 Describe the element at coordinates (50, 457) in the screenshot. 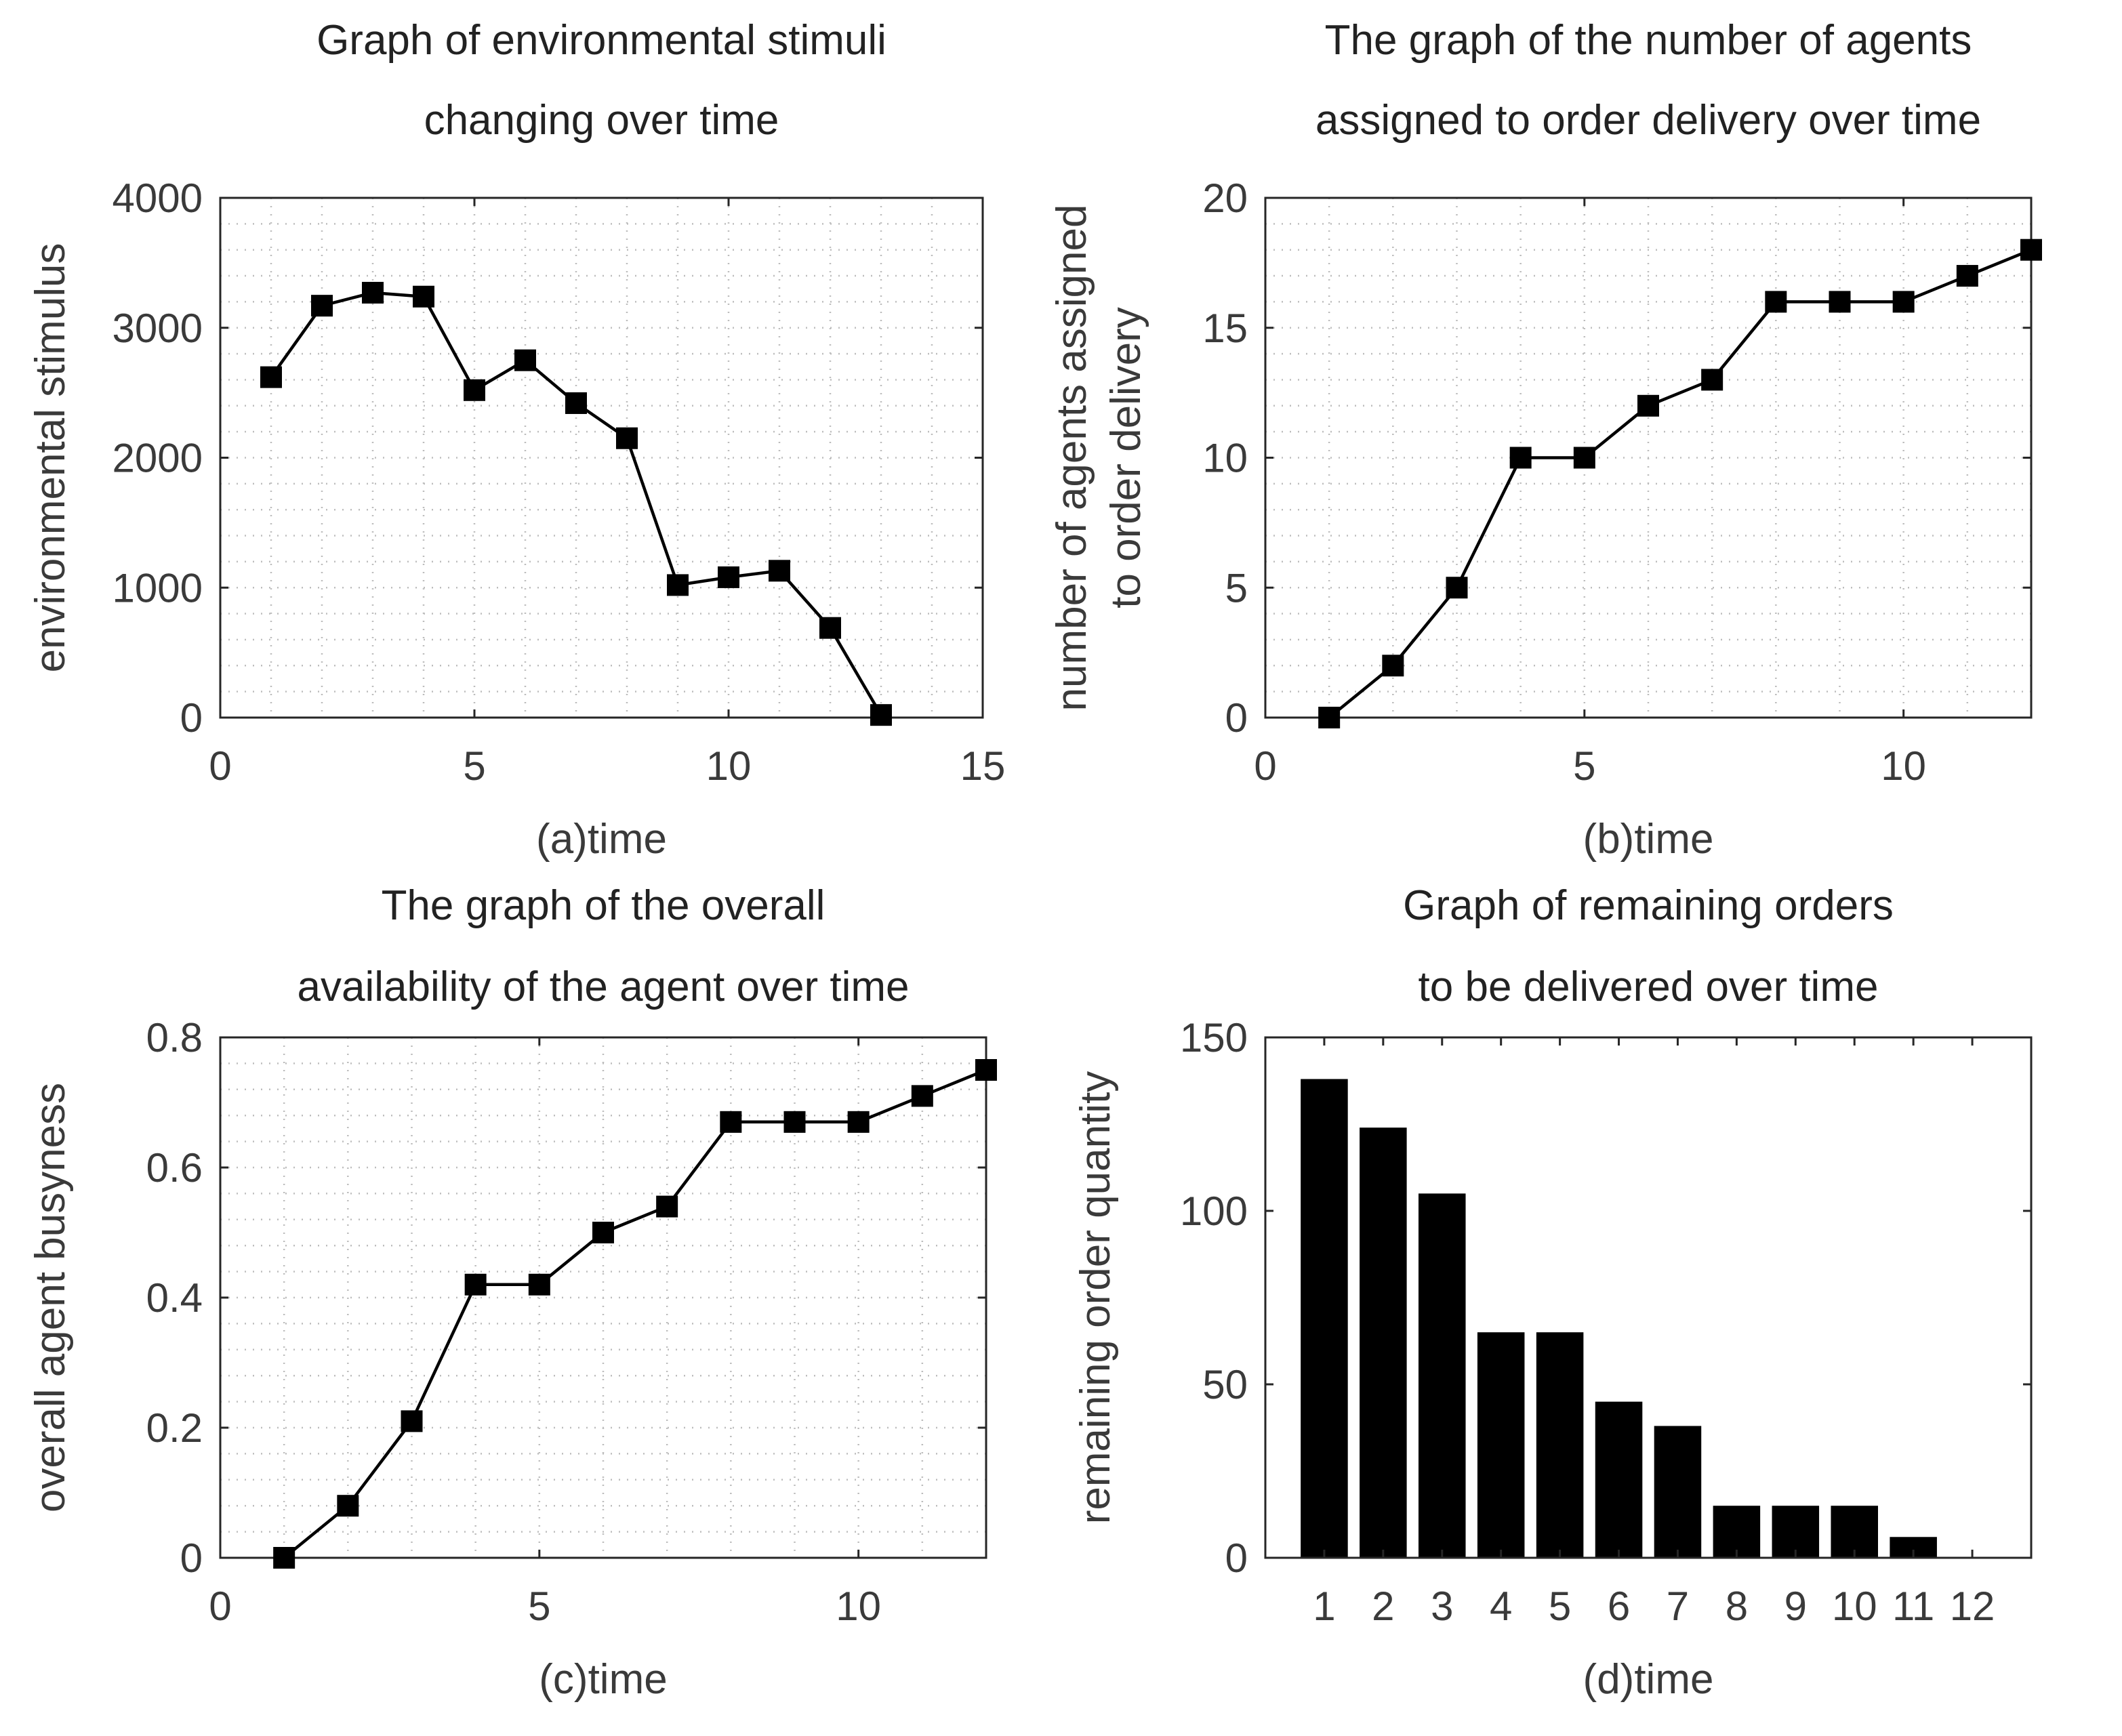

I see `y-axis-label: environmental stimulus` at that location.